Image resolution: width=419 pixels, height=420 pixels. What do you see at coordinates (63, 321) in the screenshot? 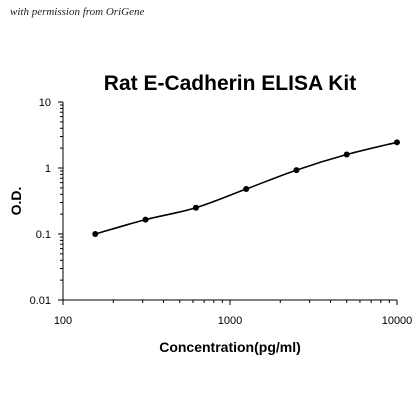
I see `x-tick-label: 100` at bounding box center [63, 321].